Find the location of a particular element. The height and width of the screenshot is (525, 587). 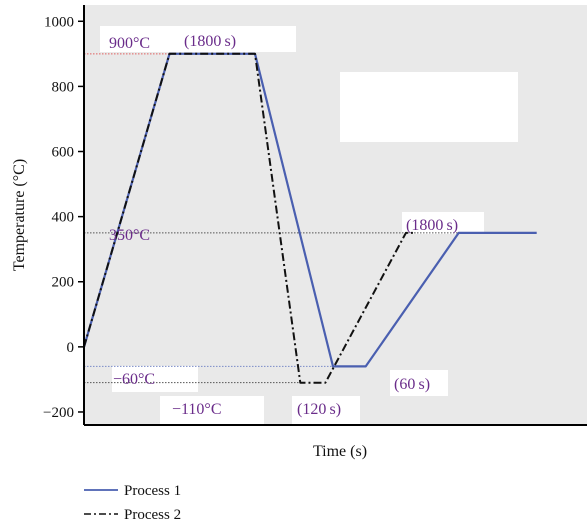

annotation-900c: 900°C is located at coordinates (129, 43).